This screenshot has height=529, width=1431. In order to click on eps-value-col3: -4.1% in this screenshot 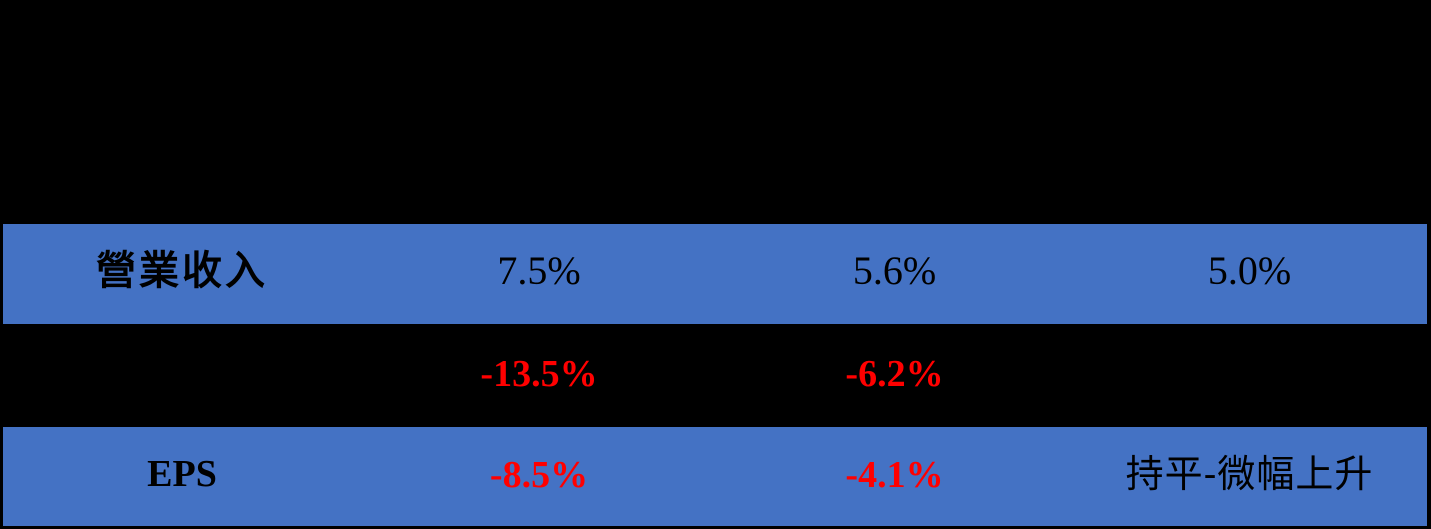, I will do `click(894, 474)`.